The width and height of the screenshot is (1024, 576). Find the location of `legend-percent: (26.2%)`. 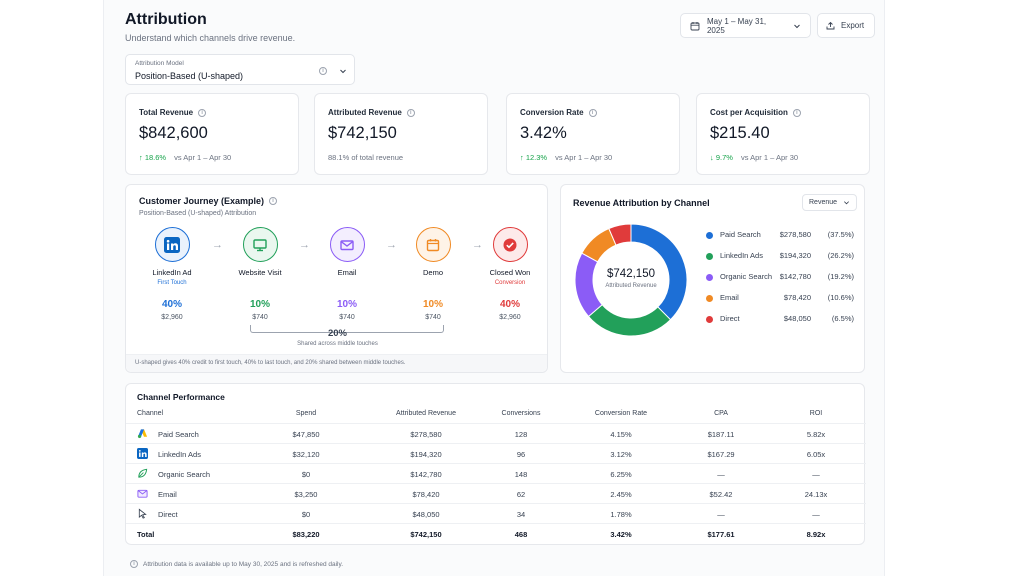

legend-percent: (26.2%) is located at coordinates (840, 255).